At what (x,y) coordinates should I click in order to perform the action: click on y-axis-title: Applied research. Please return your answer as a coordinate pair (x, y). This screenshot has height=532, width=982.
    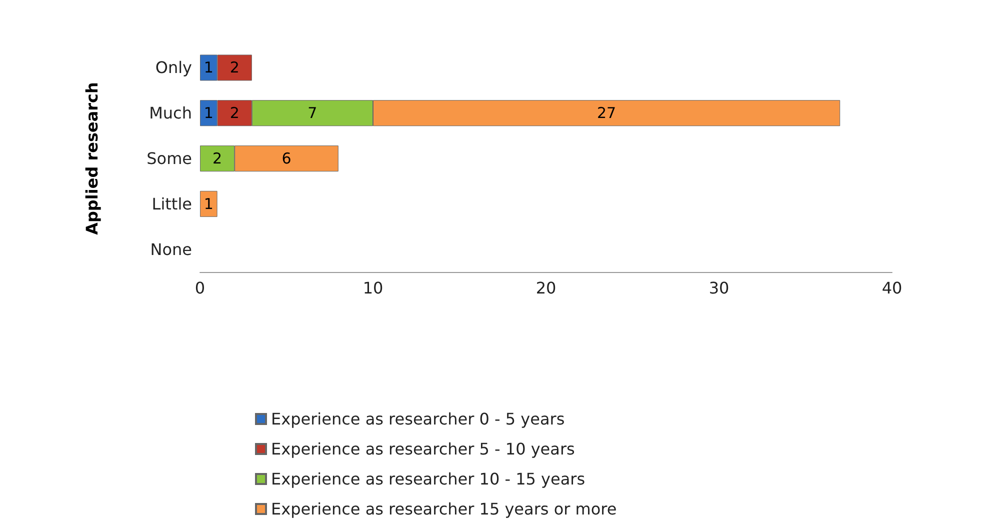
    Looking at the image, I should click on (92, 158).